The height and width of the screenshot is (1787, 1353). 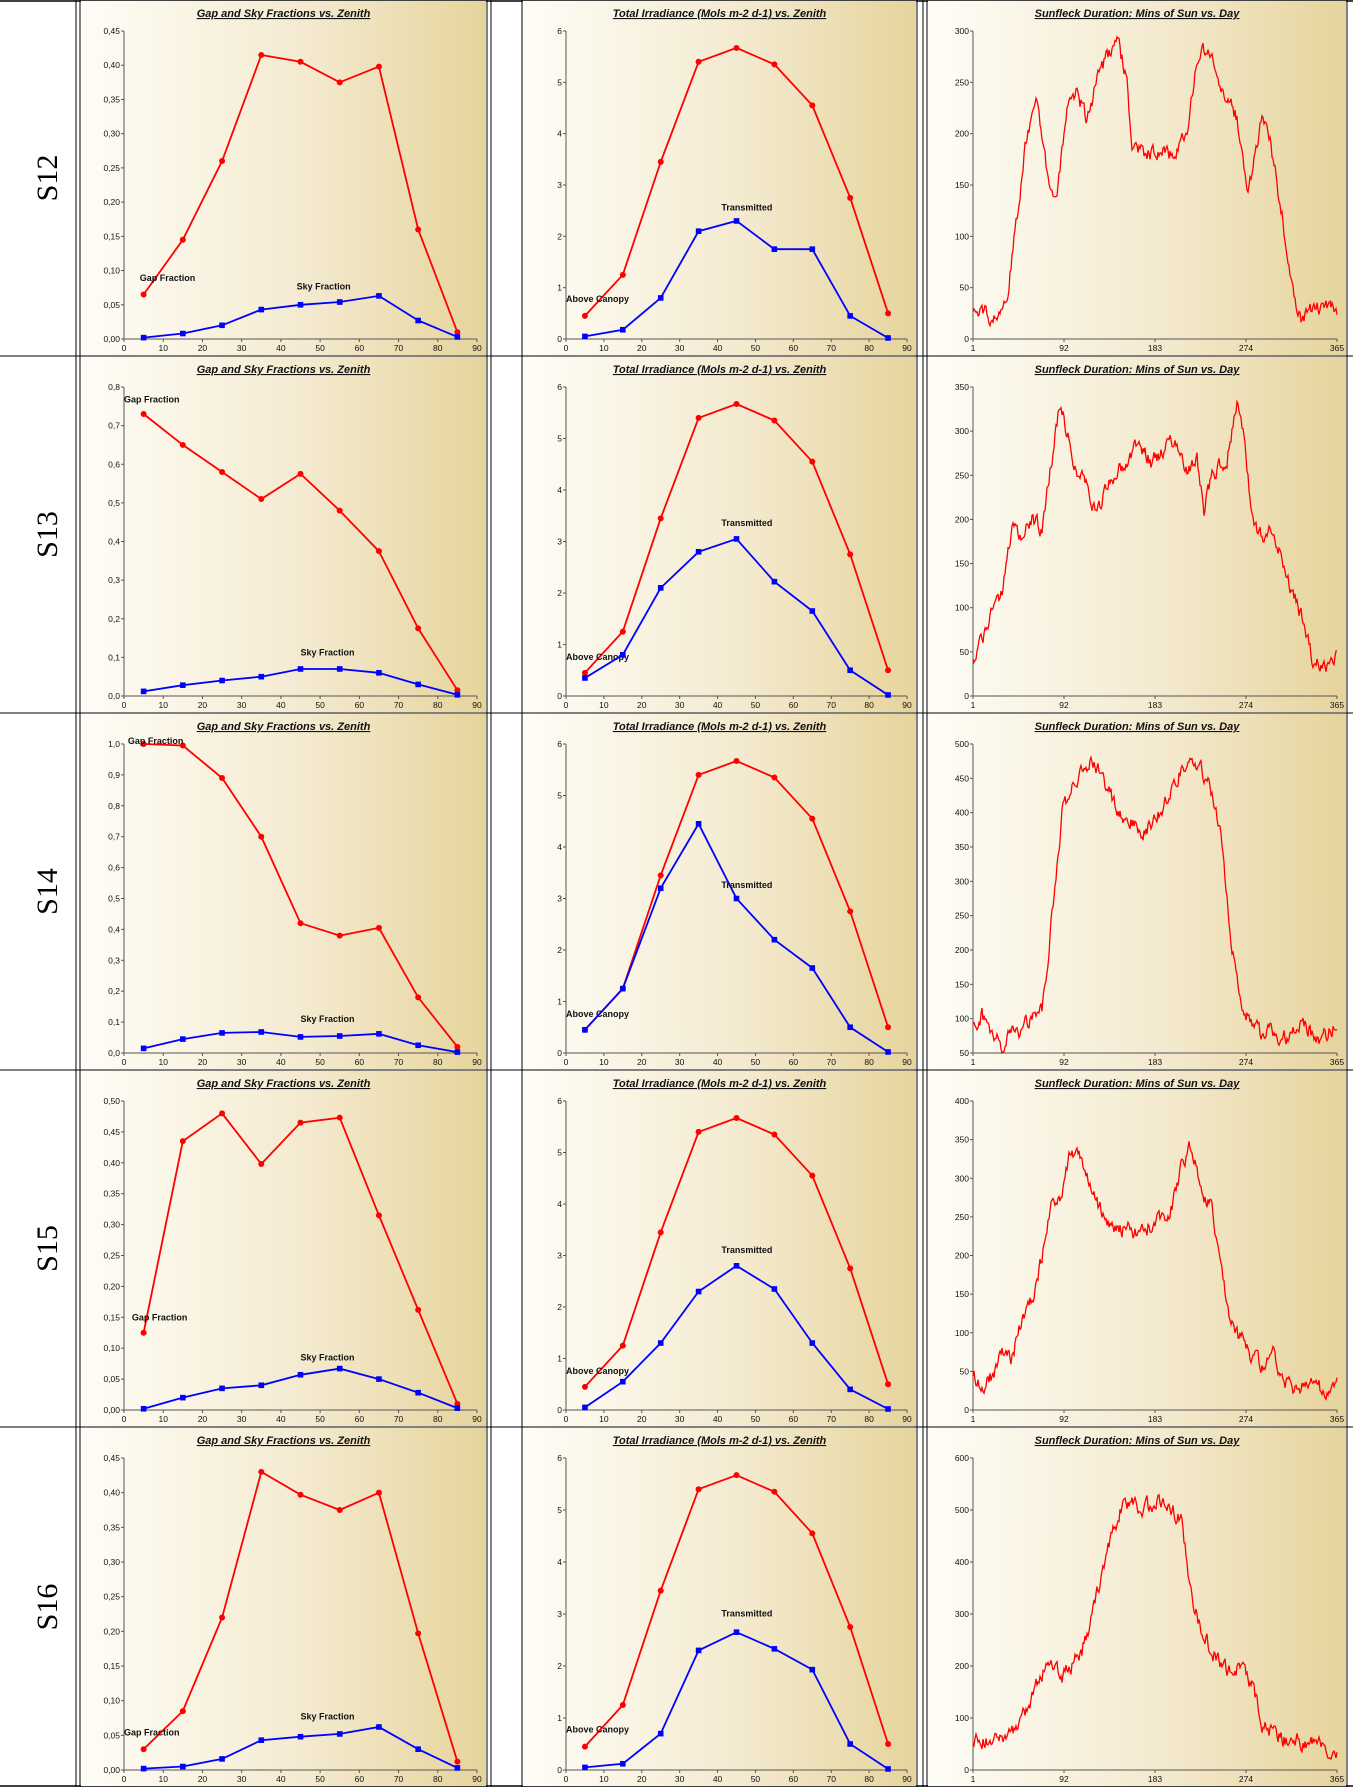 I want to click on y-tick-label: 450, so click(x=962, y=778).